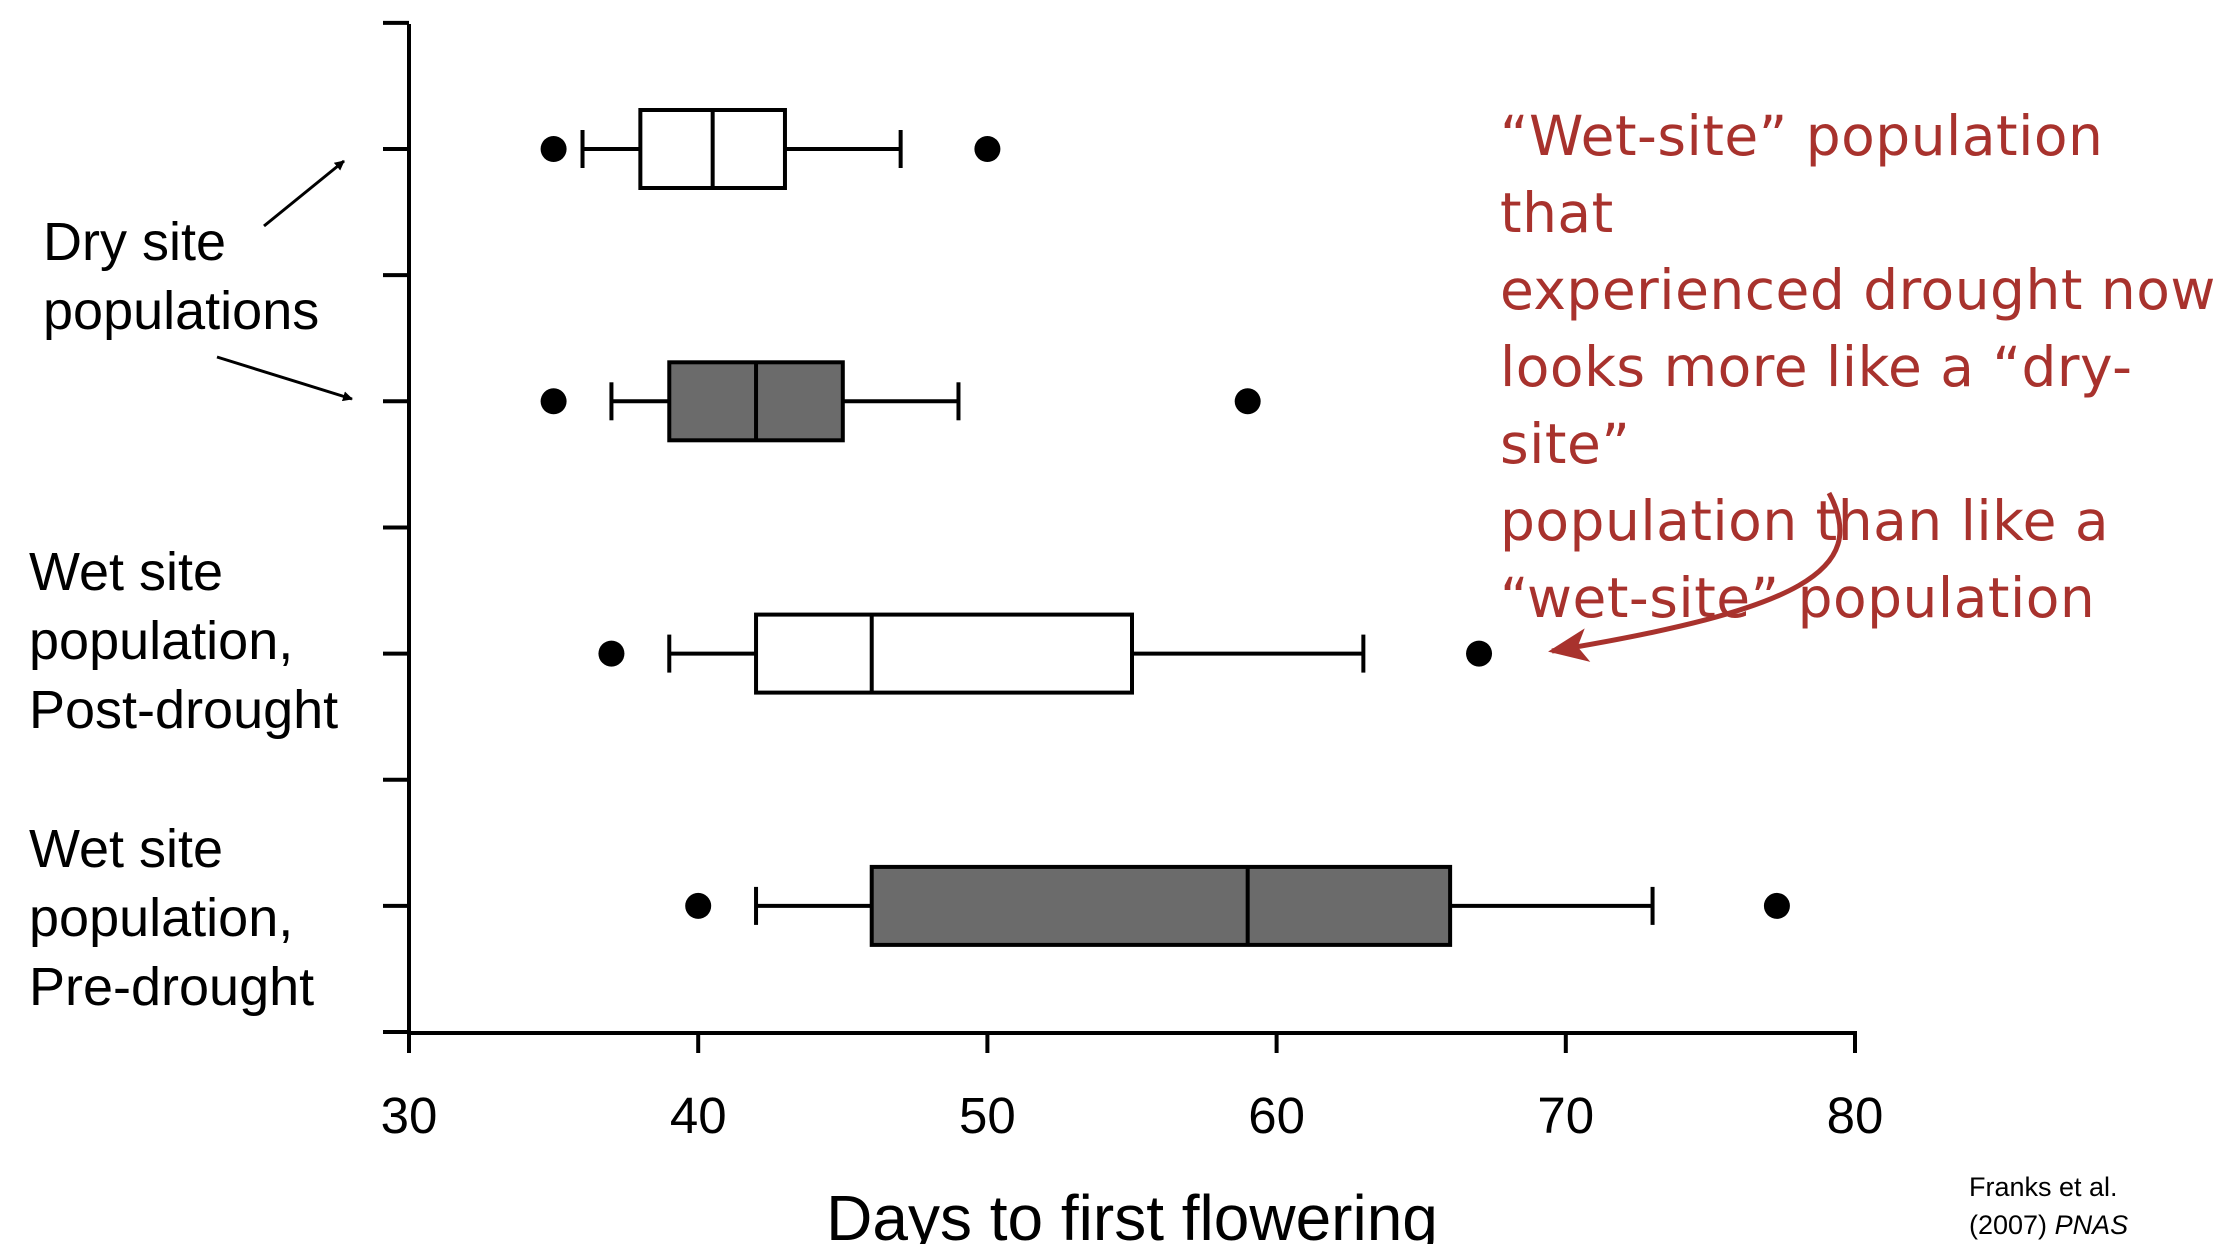  I want to click on source-text: Franks et al. (2007), so click(2043, 1206).